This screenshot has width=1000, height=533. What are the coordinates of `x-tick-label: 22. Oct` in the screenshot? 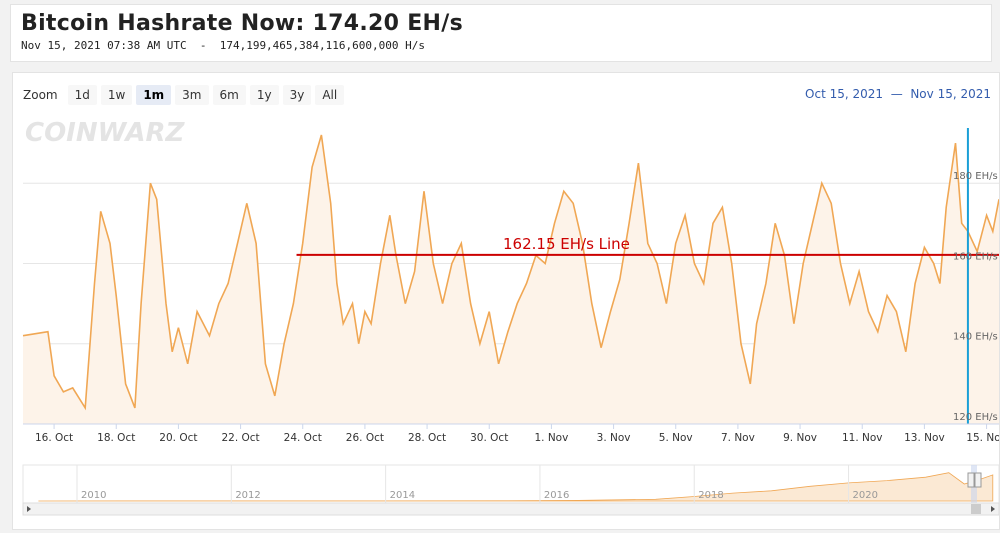 It's located at (240, 438).